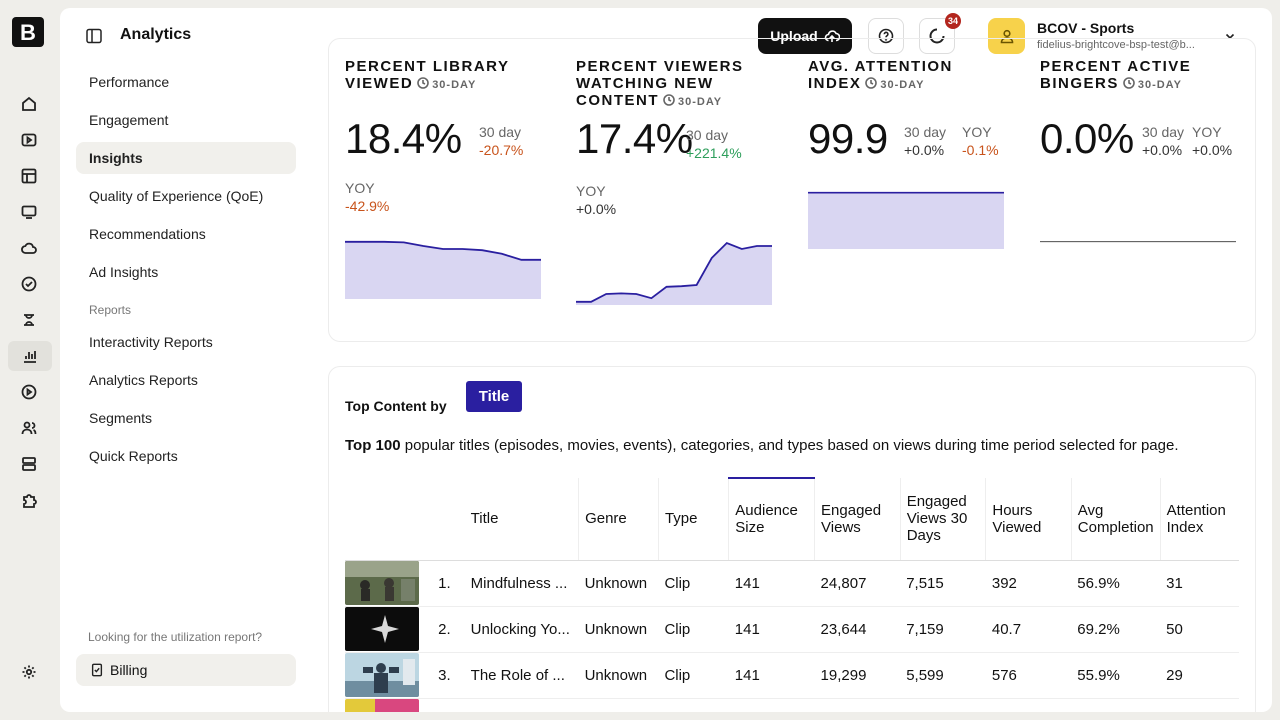 The width and height of the screenshot is (1280, 720). I want to click on help-icon, so click(886, 36).